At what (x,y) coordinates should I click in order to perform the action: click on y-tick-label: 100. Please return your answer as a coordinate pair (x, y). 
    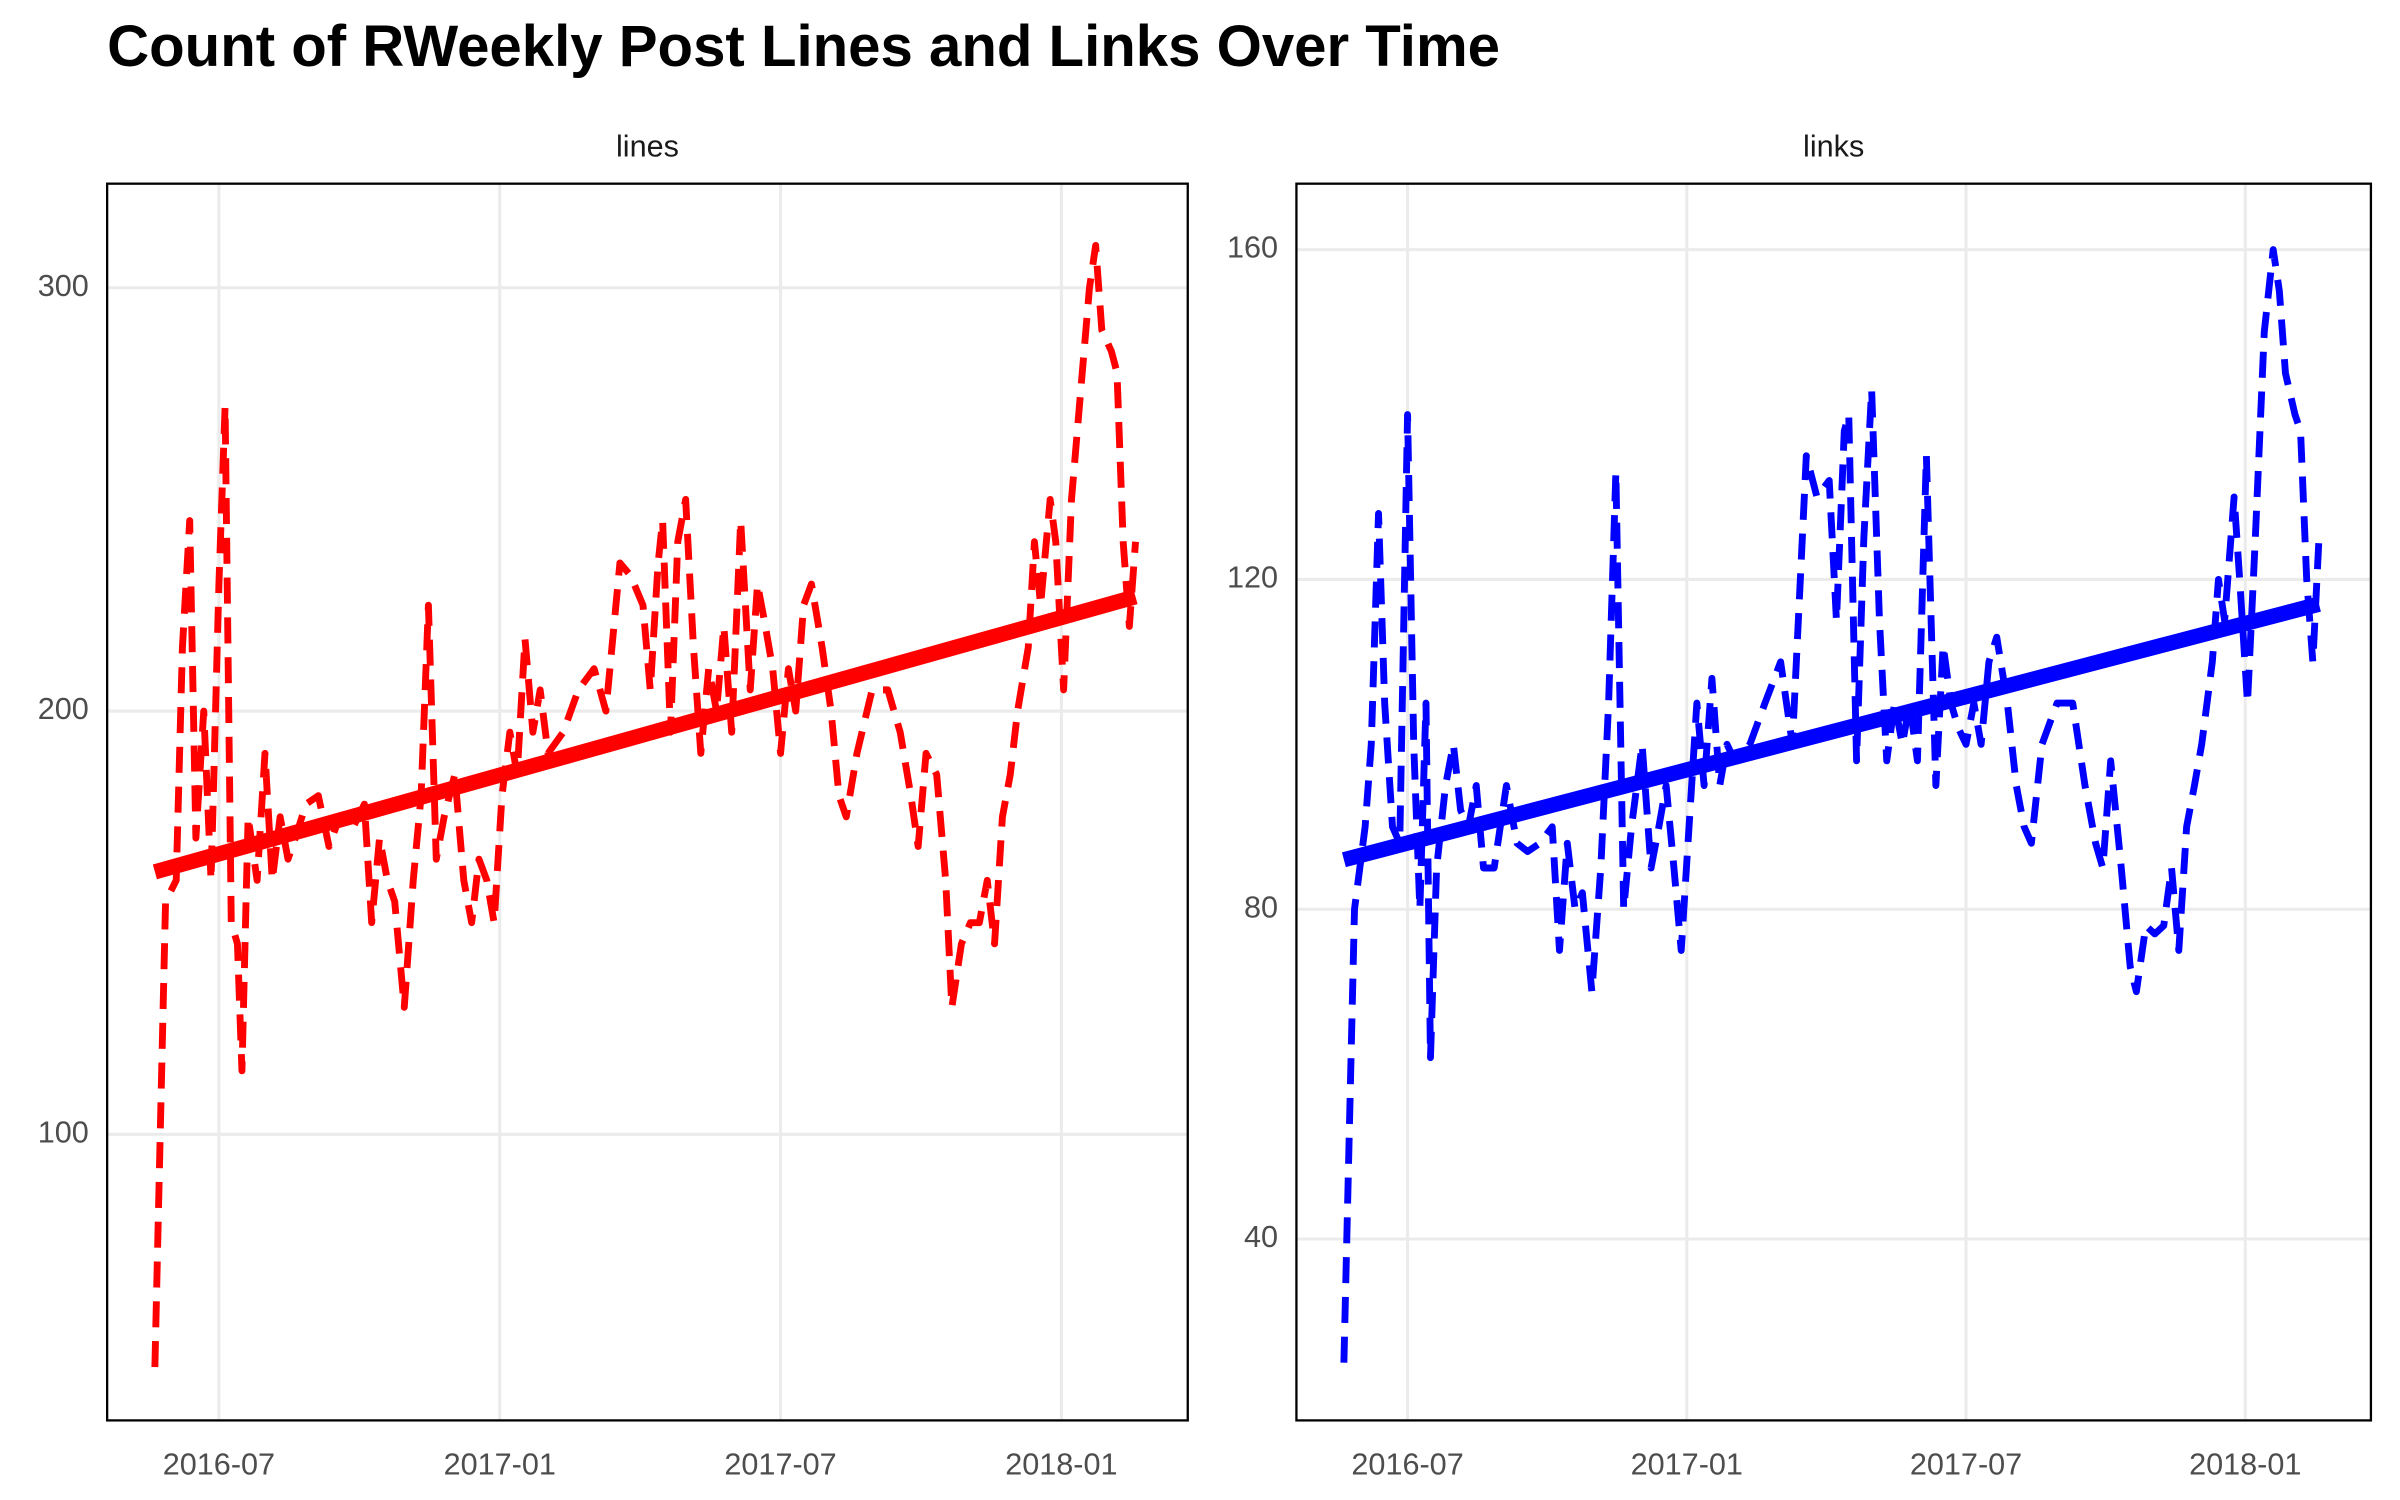
    Looking at the image, I should click on (63, 1132).